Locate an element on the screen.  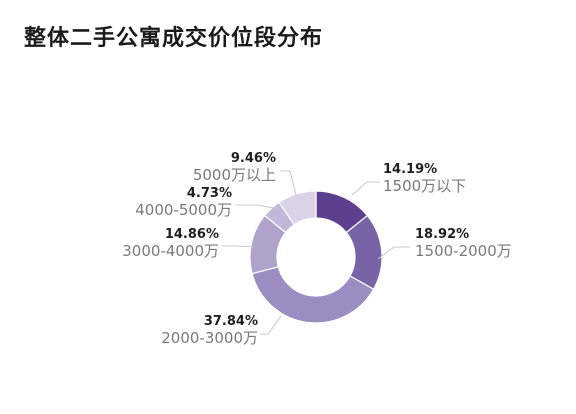
chart-title: 整体二手公寓成交价位段分布 is located at coordinates (174, 38).